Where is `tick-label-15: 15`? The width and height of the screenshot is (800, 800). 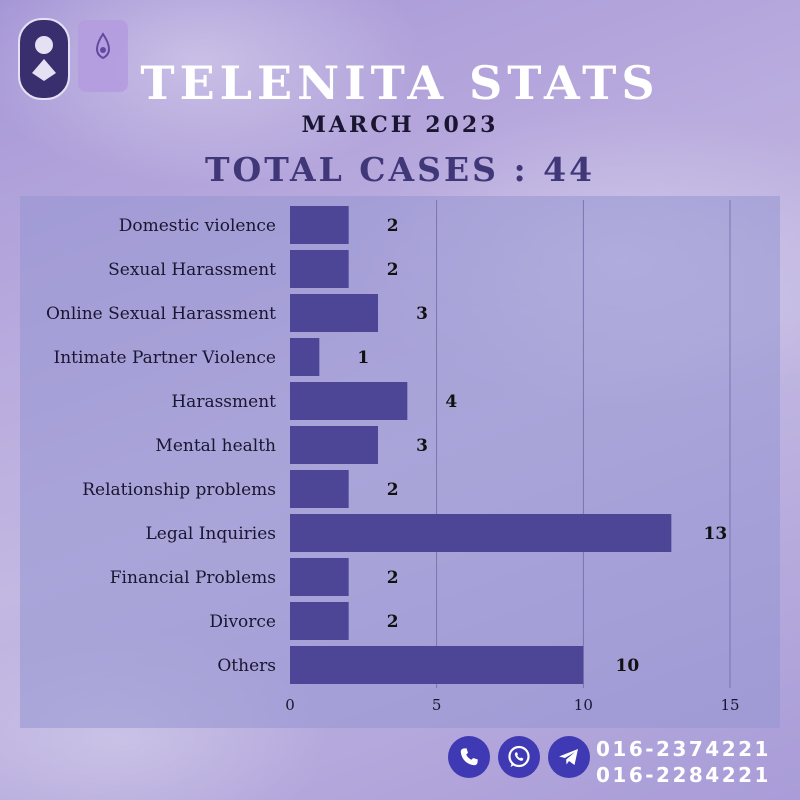 tick-label-15: 15 is located at coordinates (729, 705).